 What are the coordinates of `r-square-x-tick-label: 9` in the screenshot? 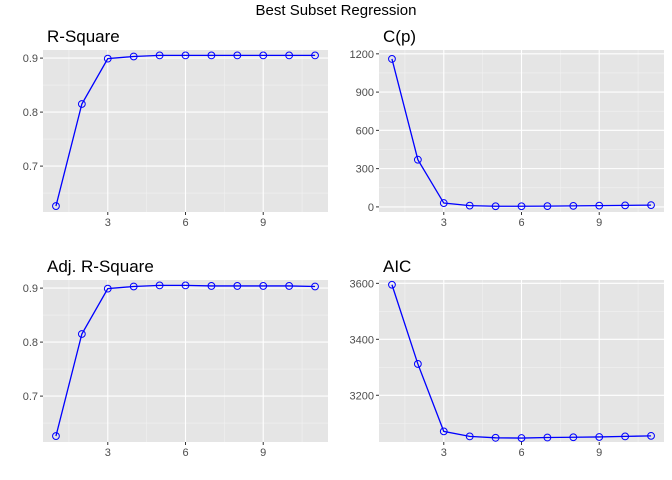 It's located at (263, 223).